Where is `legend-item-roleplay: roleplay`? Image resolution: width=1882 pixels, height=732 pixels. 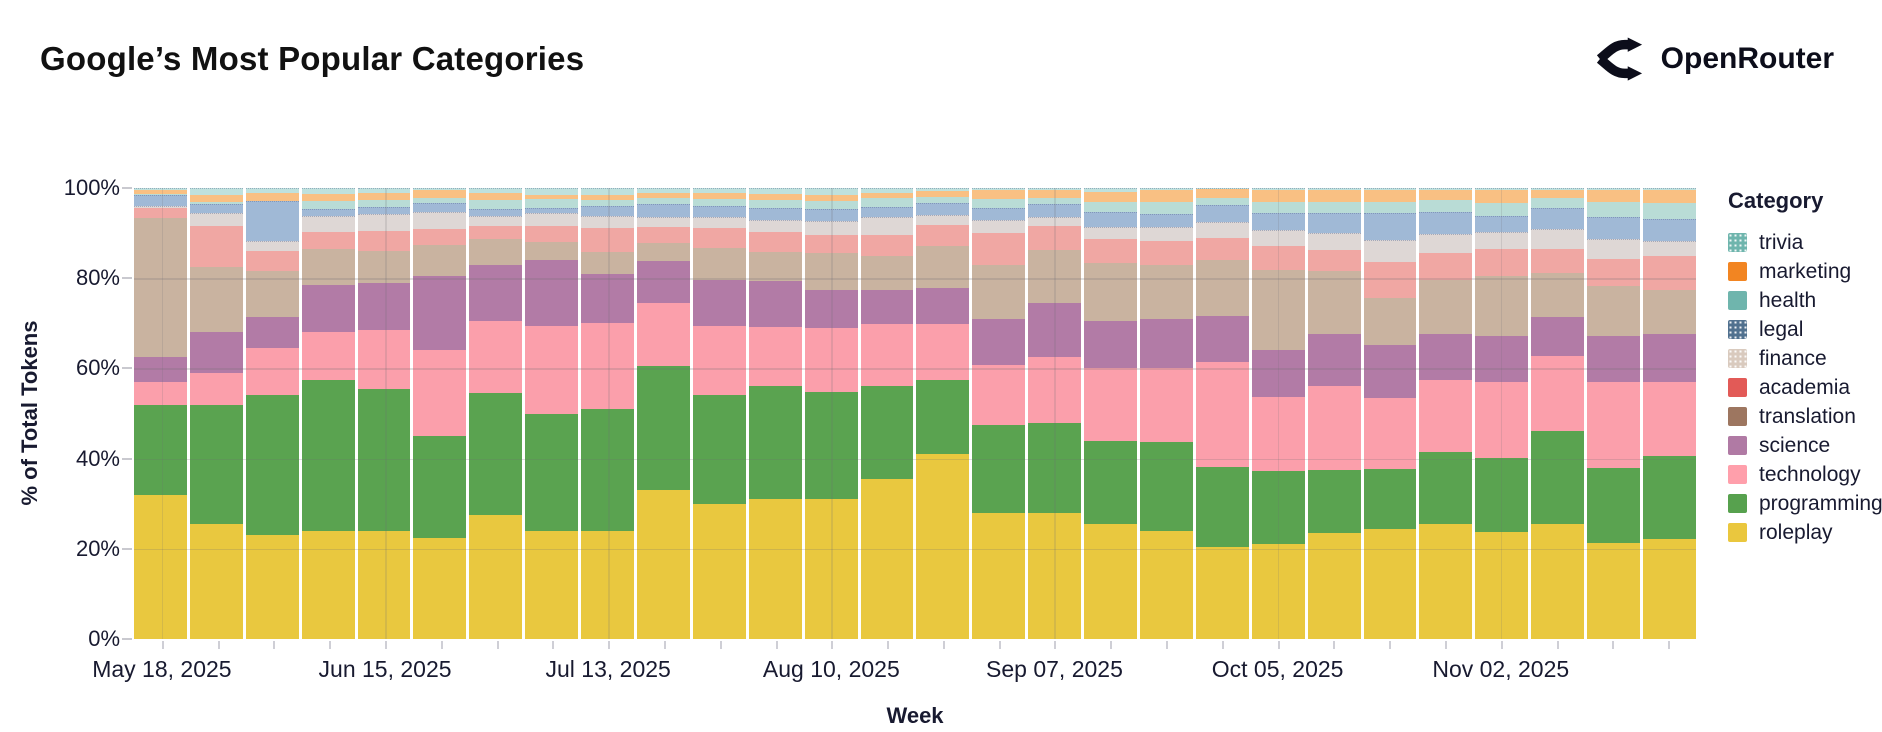 legend-item-roleplay: roleplay is located at coordinates (1805, 532).